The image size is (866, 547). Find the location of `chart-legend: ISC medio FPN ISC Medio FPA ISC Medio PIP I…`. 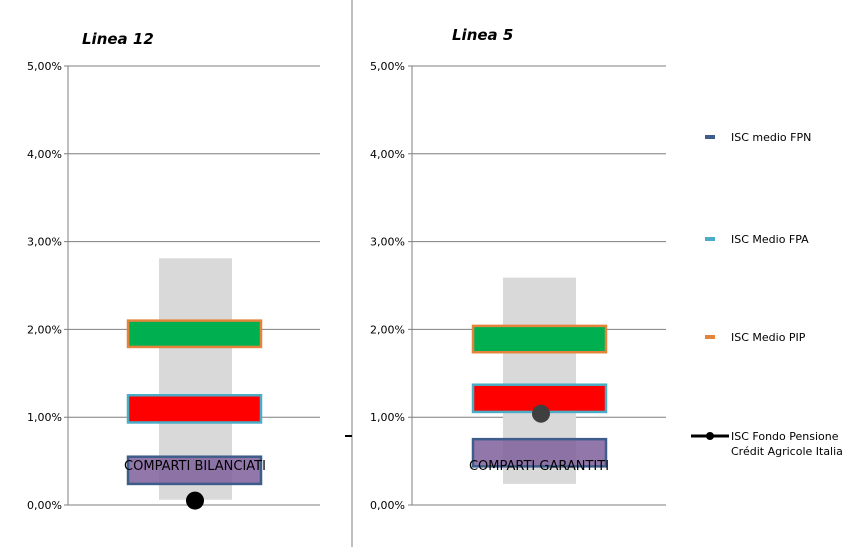

chart-legend: ISC medio FPN ISC Medio FPA ISC Medio PIP I… is located at coordinates (767, 294).